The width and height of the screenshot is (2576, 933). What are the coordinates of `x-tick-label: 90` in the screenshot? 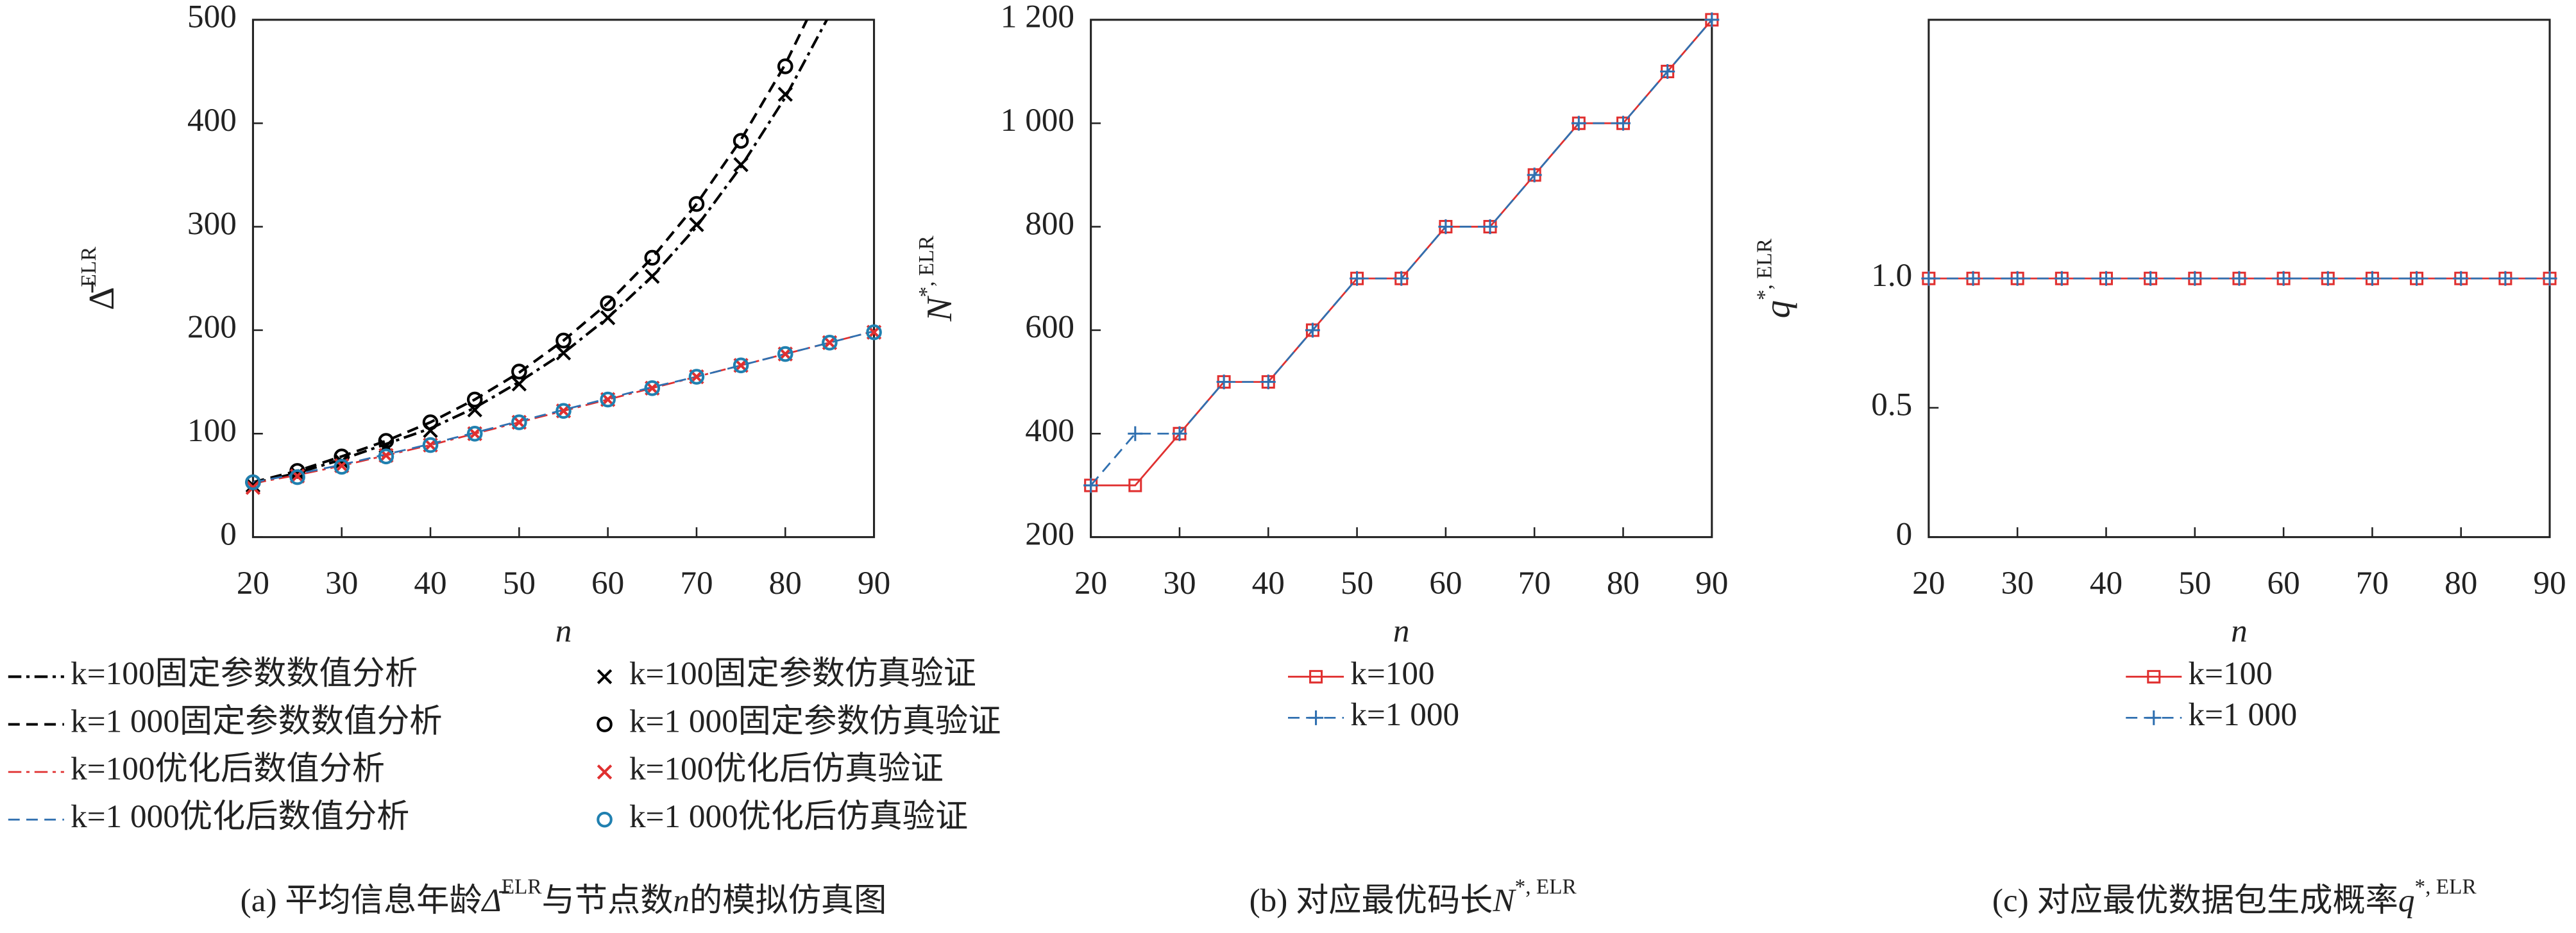 It's located at (2549, 583).